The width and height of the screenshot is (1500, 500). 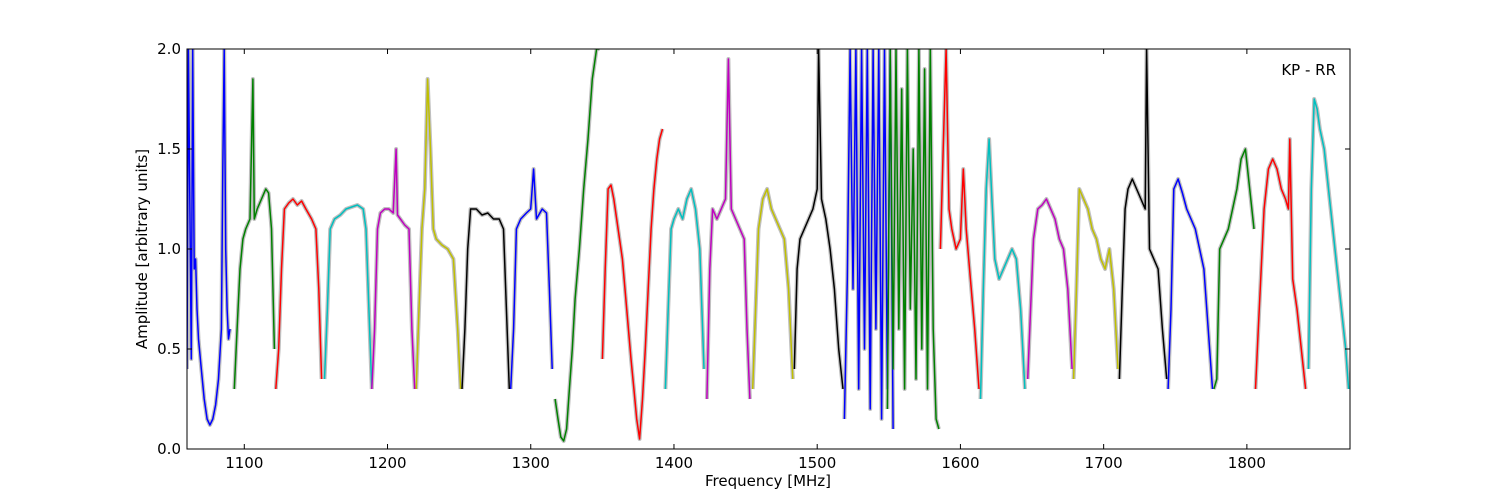 What do you see at coordinates (387, 463) in the screenshot?
I see `x-tick-label: 1200` at bounding box center [387, 463].